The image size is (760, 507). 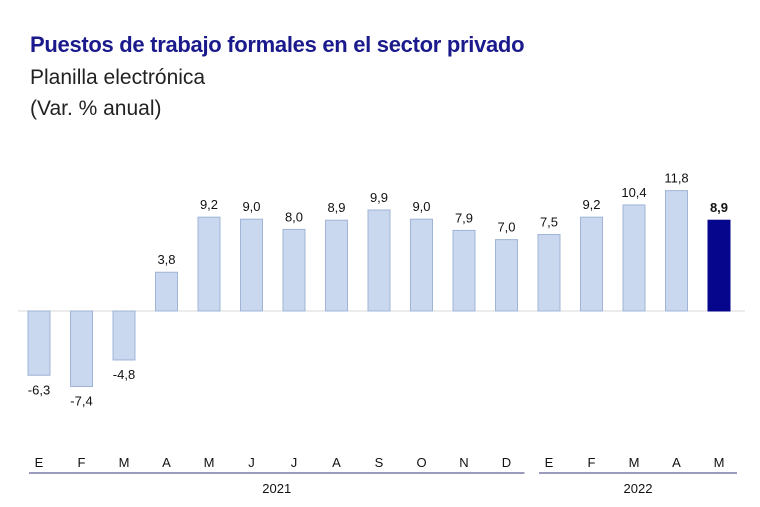 I want to click on data-label: 7,5, so click(x=549, y=222).